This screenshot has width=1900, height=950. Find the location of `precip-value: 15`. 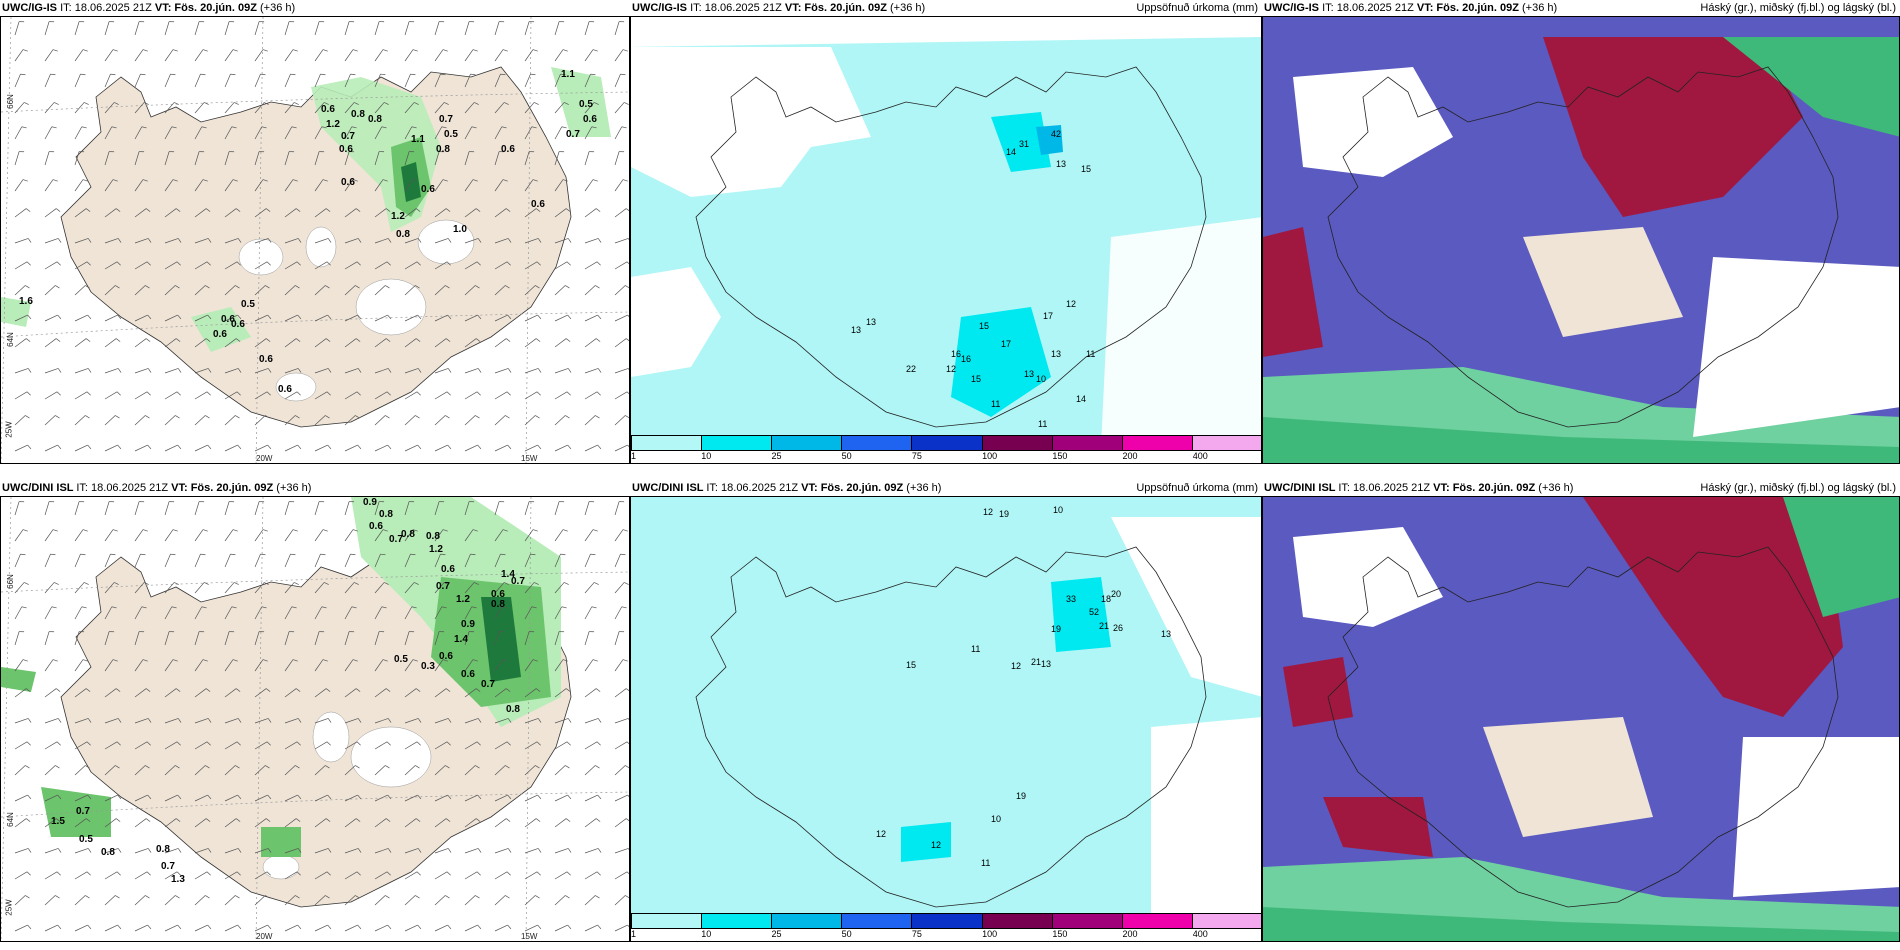

precip-value: 15 is located at coordinates (1086, 169).